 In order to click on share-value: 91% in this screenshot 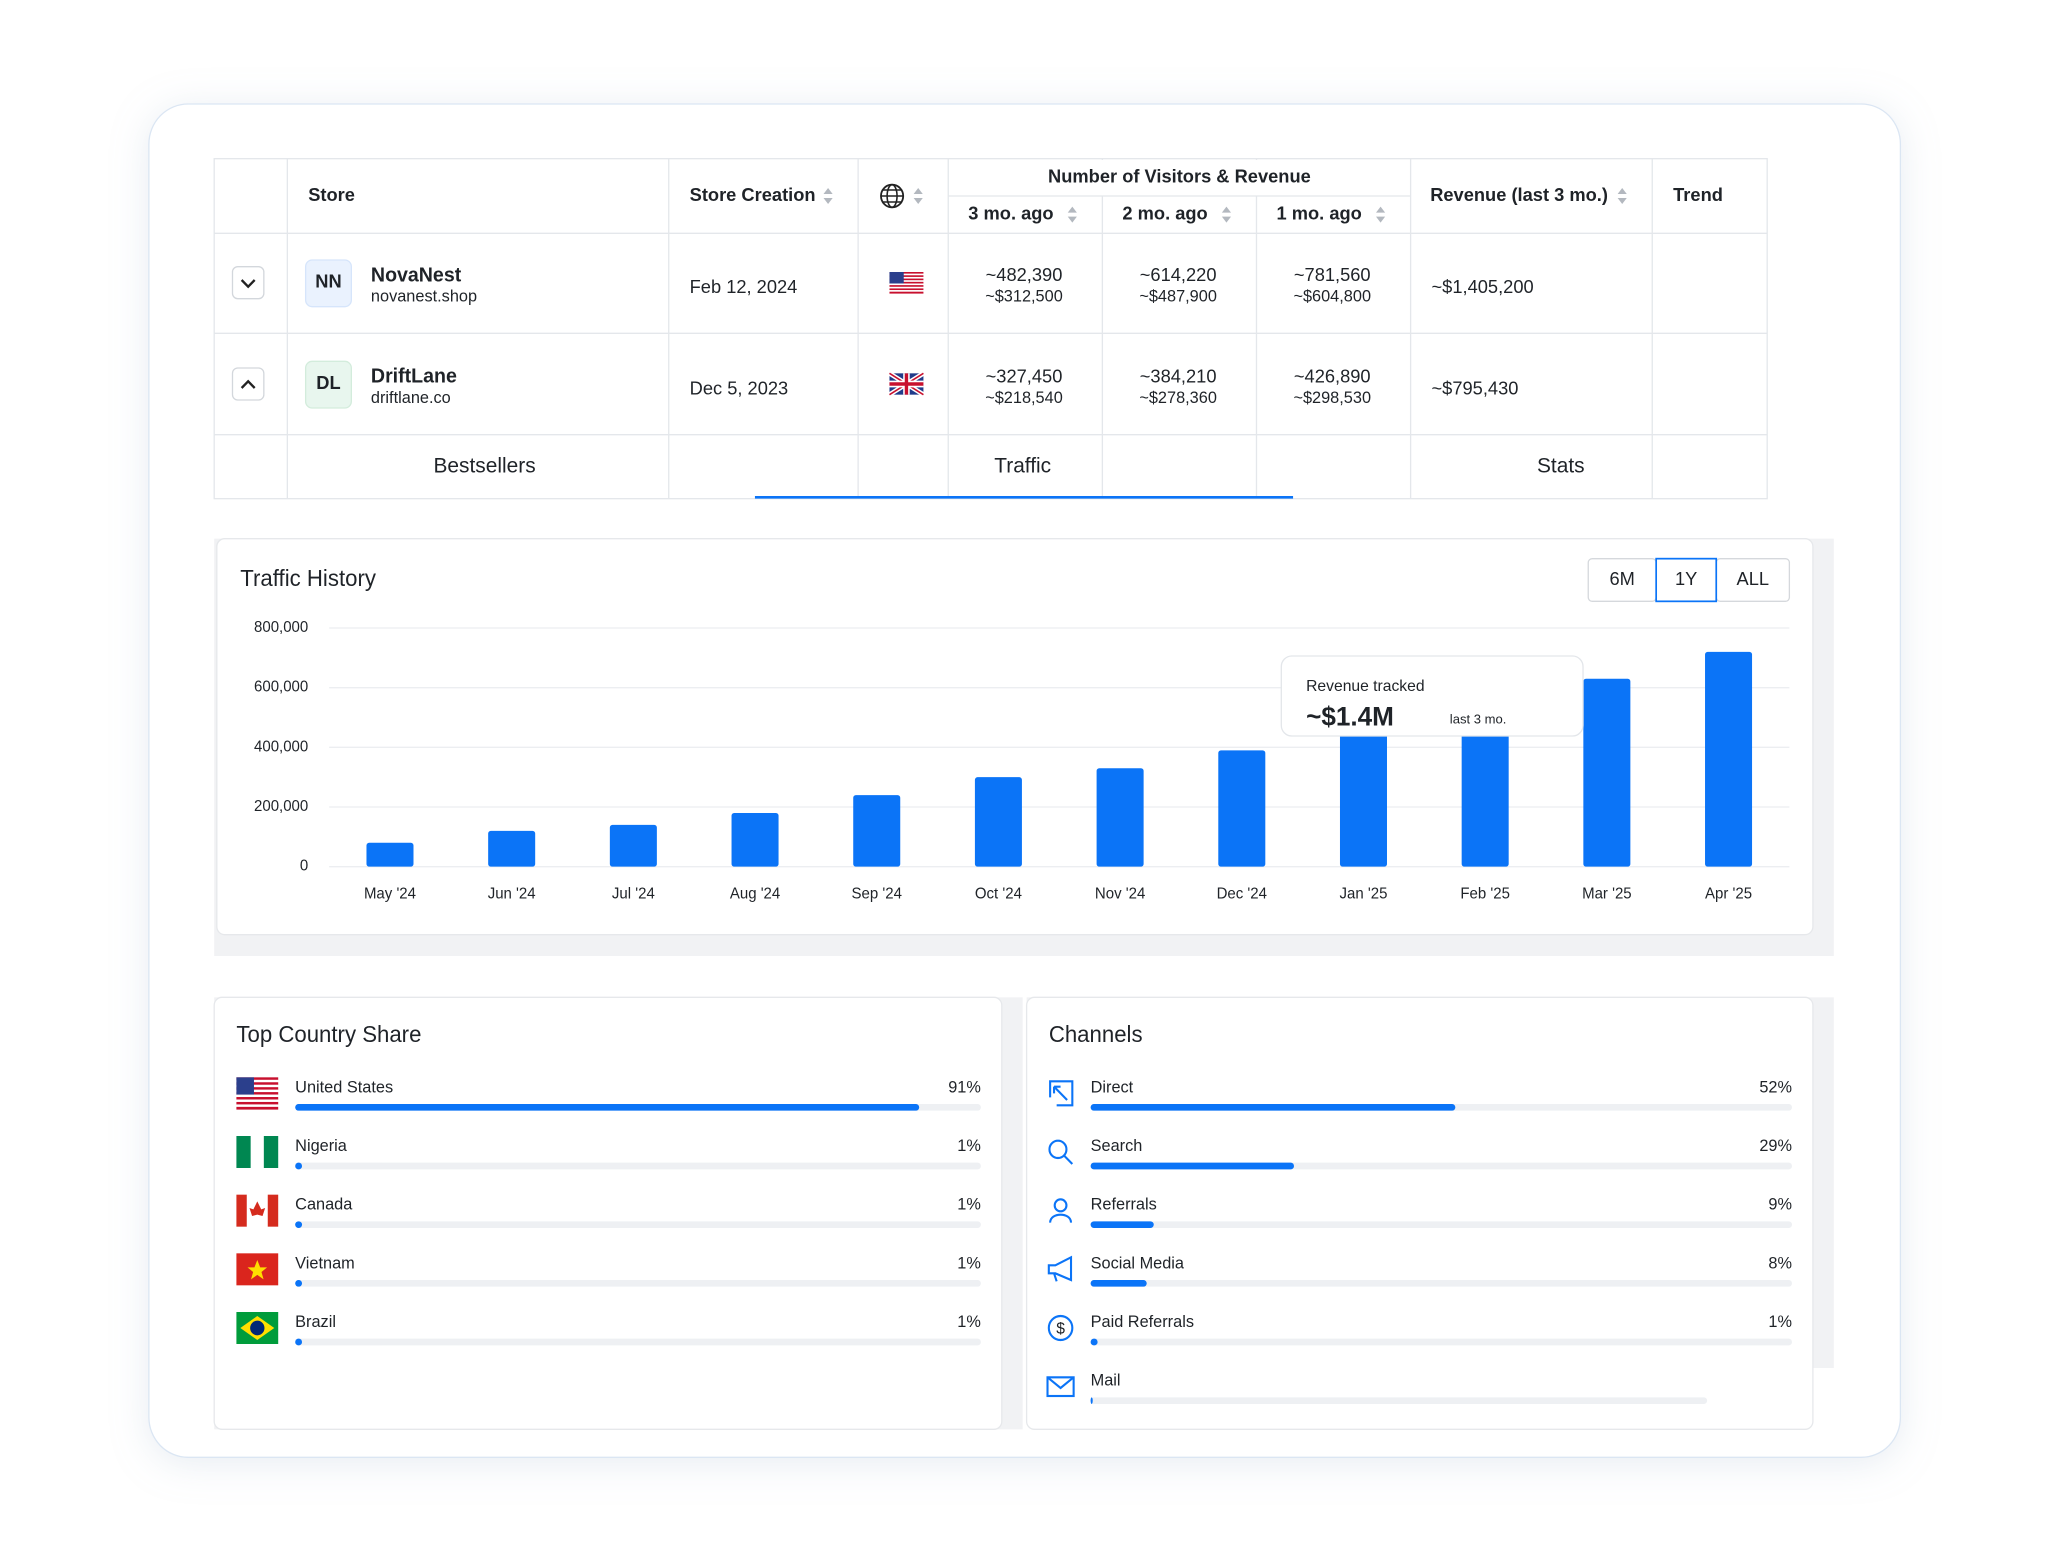, I will do `click(964, 1087)`.